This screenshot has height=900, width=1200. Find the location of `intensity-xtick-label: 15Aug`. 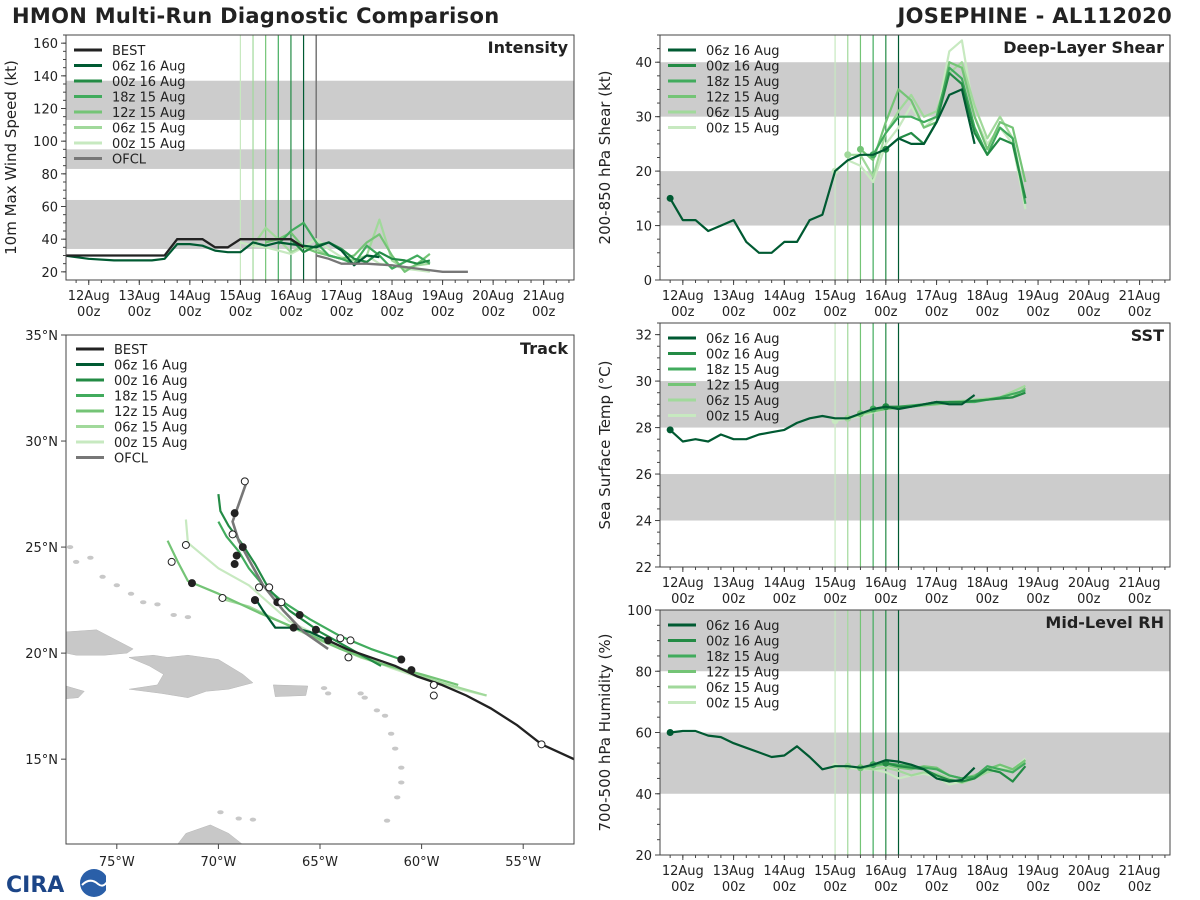

intensity-xtick-label: 15Aug is located at coordinates (240, 296).